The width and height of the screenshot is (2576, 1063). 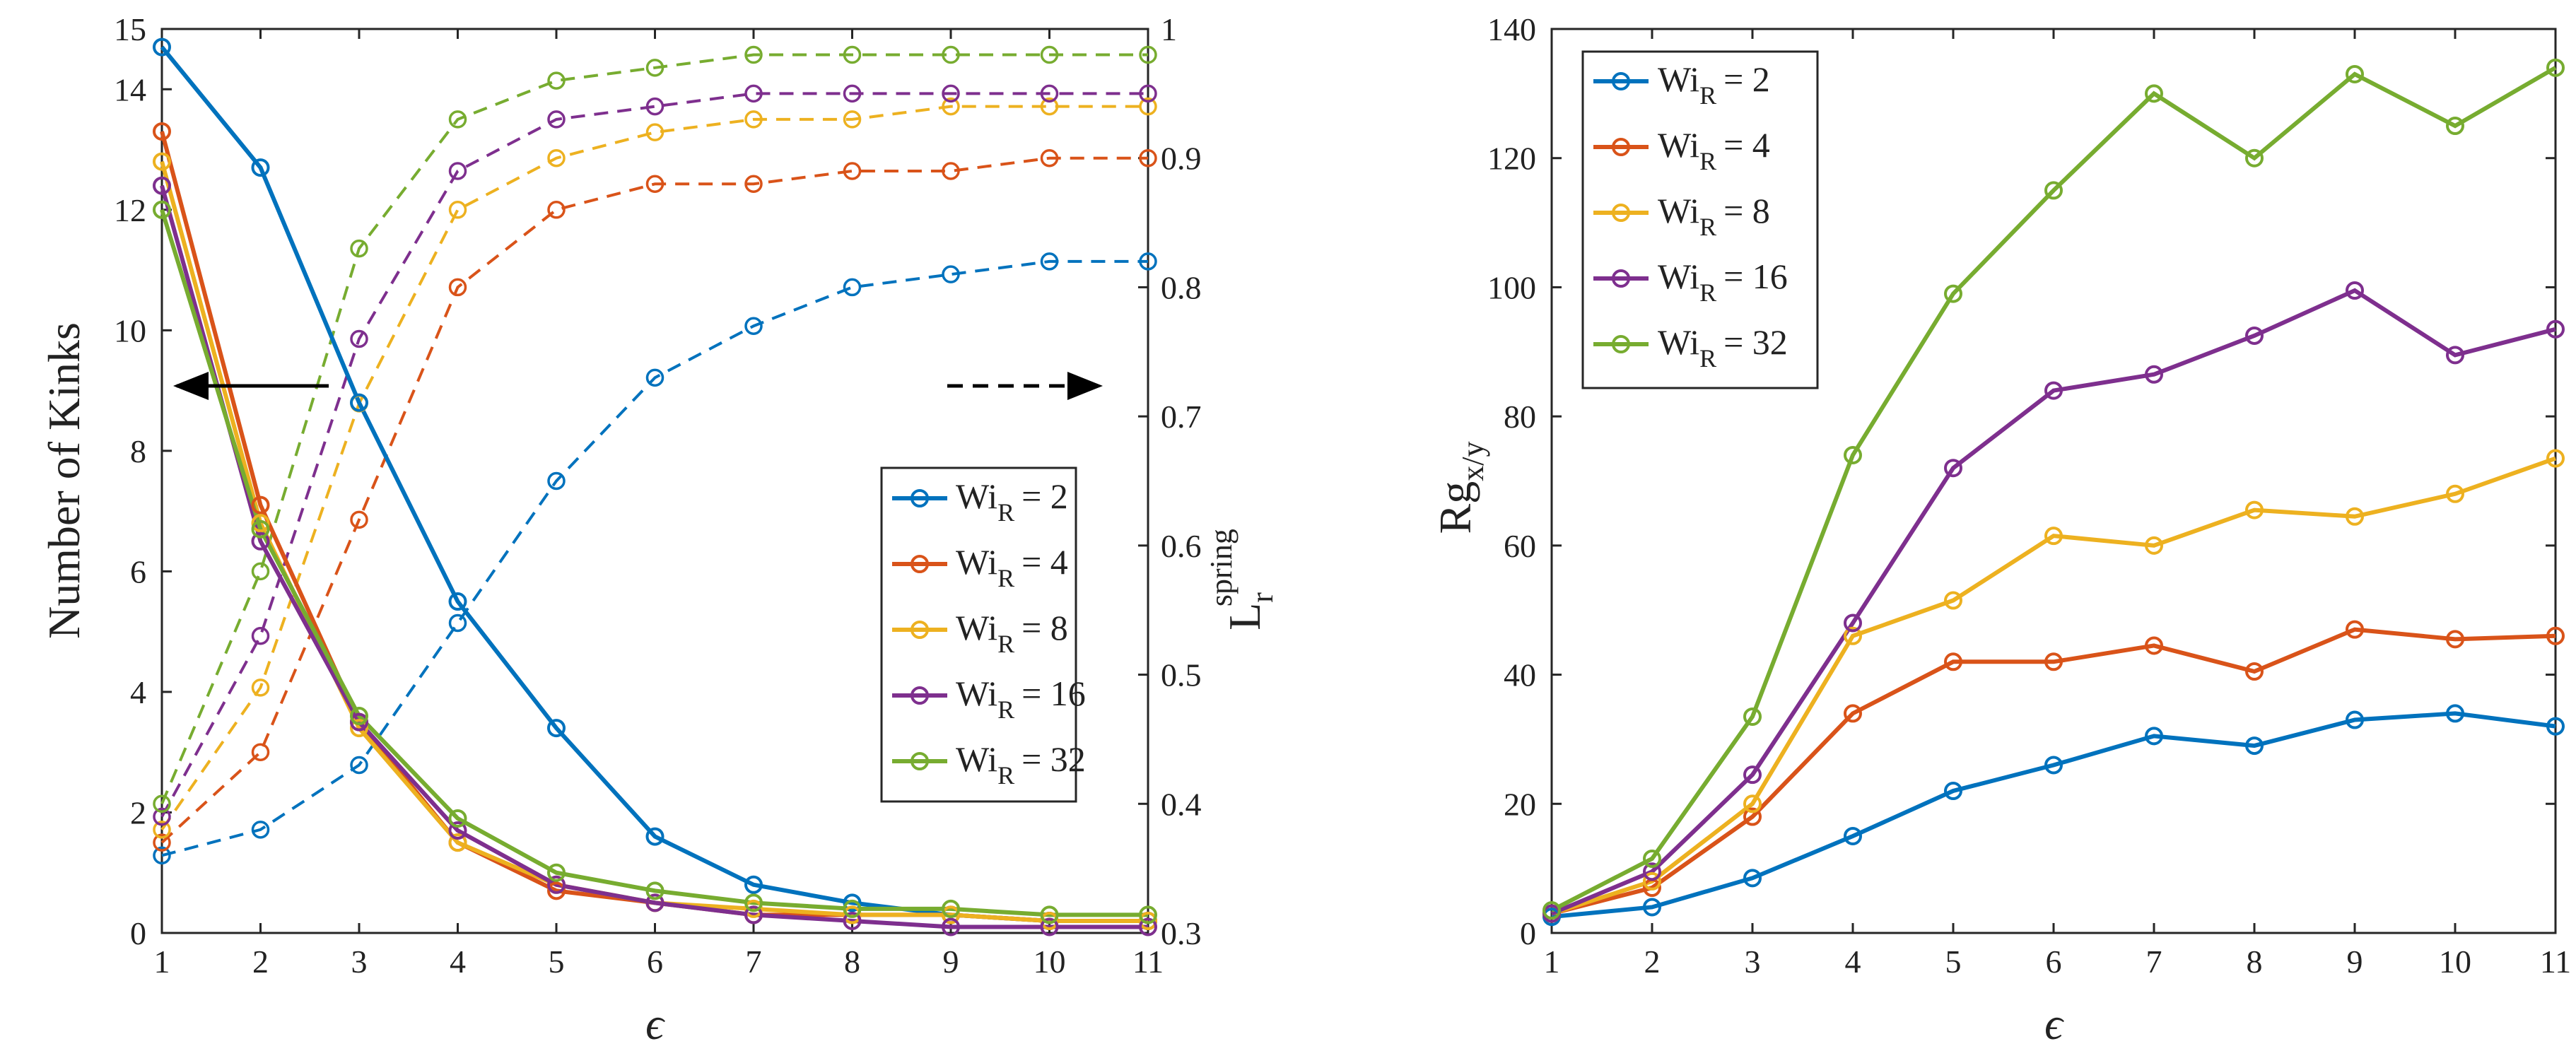 I want to click on left-x-tick-label: 11, so click(x=1148, y=962).